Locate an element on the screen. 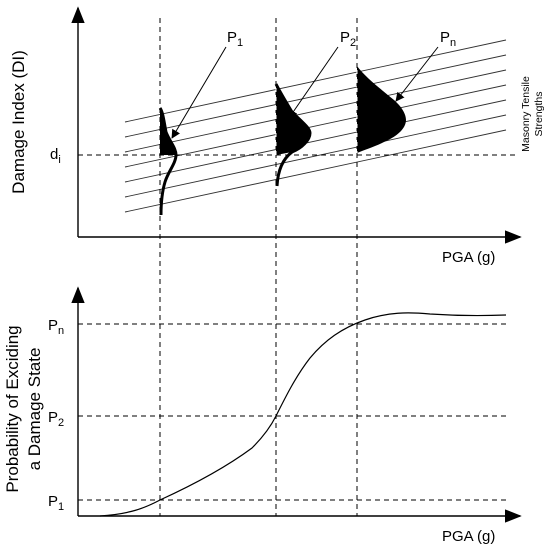 The height and width of the screenshot is (550, 550). bottom-y-axis-label: Probability of Exciding a Damage State is located at coordinates (23, 408).